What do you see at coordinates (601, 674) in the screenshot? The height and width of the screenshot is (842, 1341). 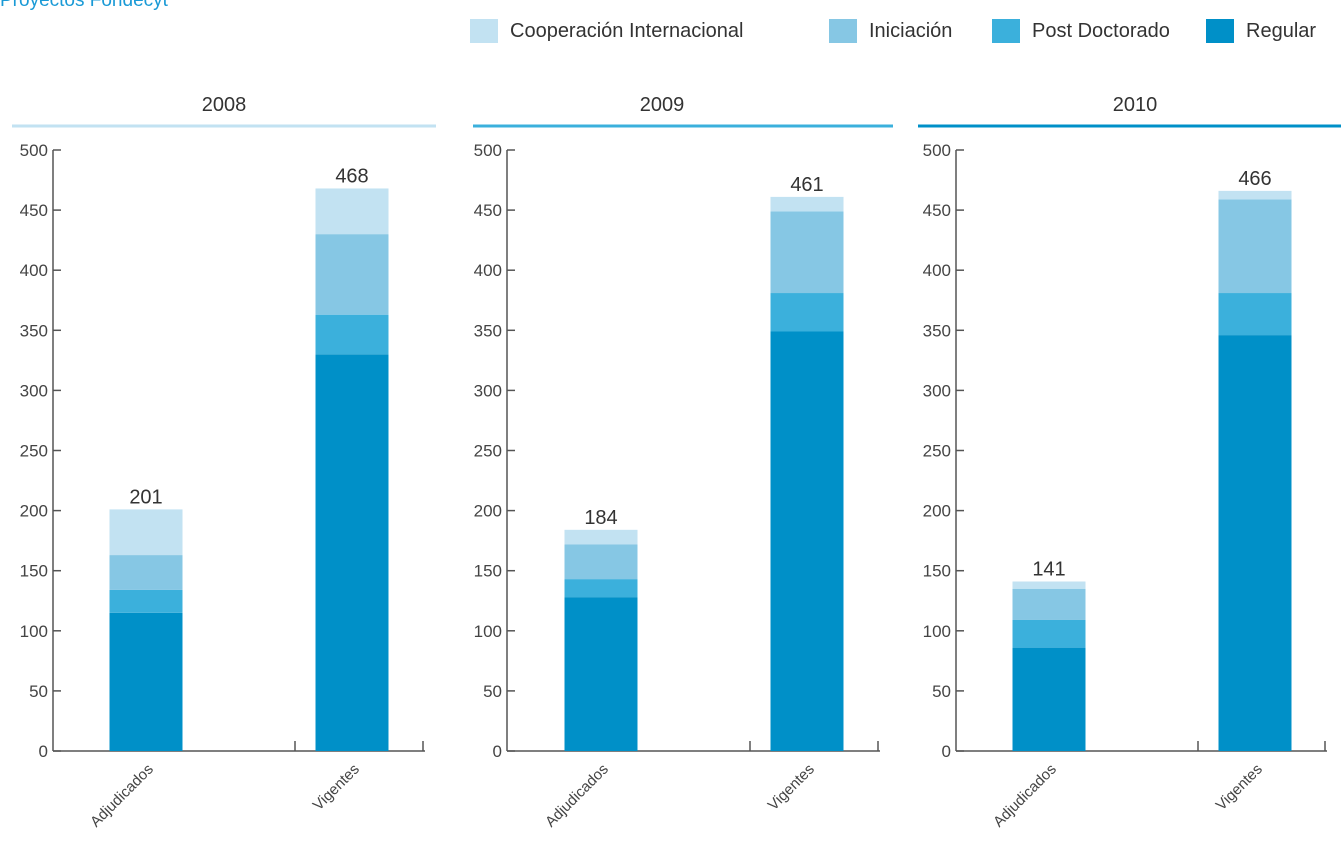 I see `bar-segment-2009-adjudicados-regular` at bounding box center [601, 674].